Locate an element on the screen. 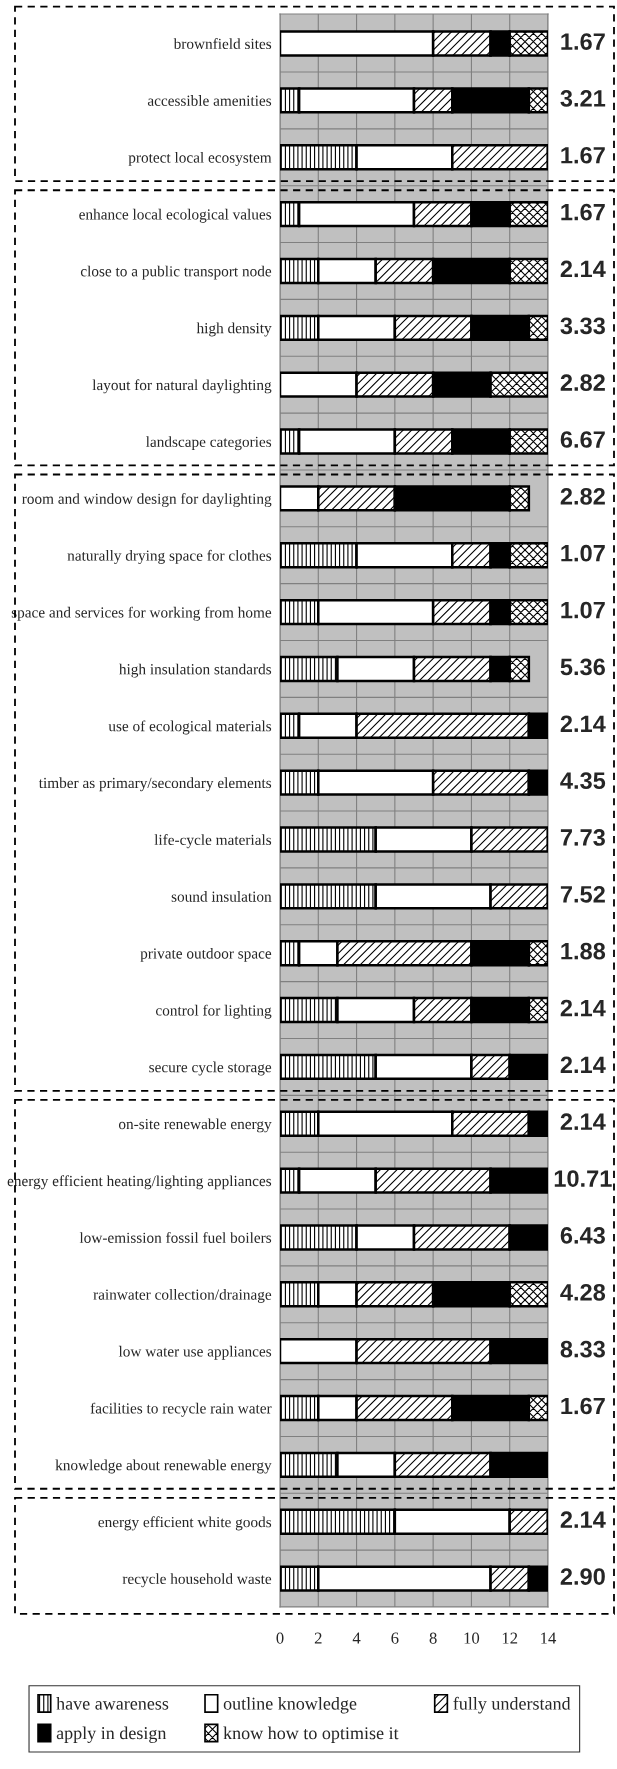 Image resolution: width=617 pixels, height=1769 pixels. y-tick-label: knowledge about renewable energy is located at coordinates (163, 1466).